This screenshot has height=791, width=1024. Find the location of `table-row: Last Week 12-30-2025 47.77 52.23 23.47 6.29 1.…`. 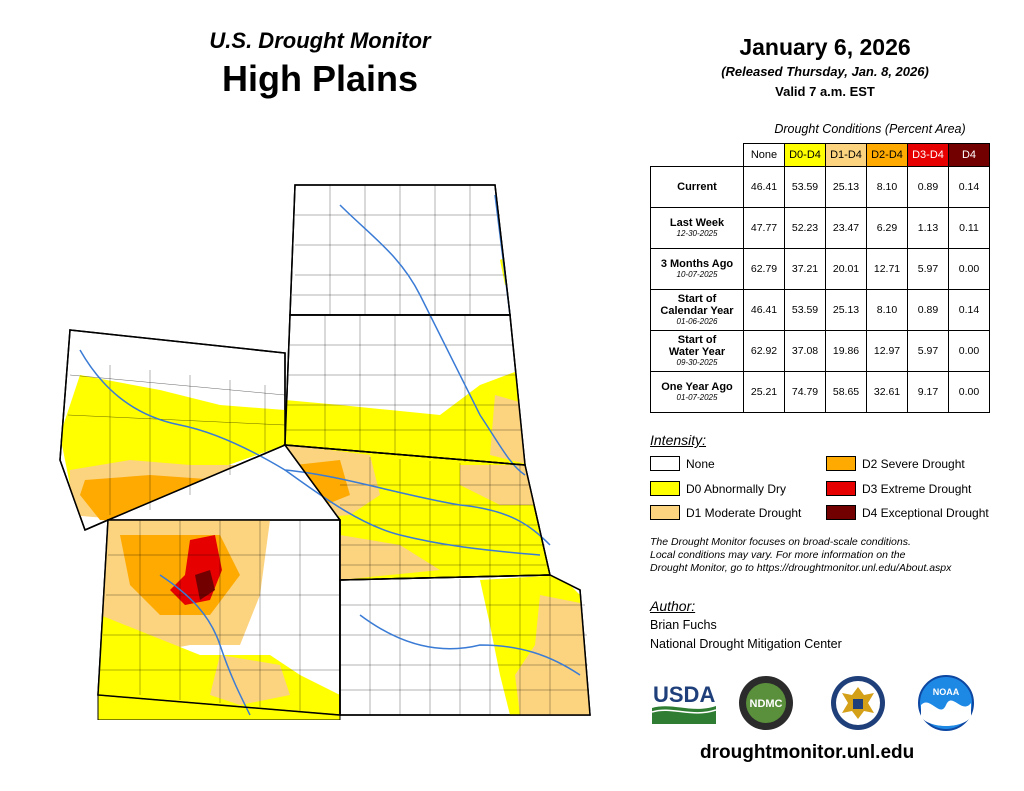

table-row: Last Week 12-30-2025 47.77 52.23 23.47 6.29 1.… is located at coordinates (820, 228).